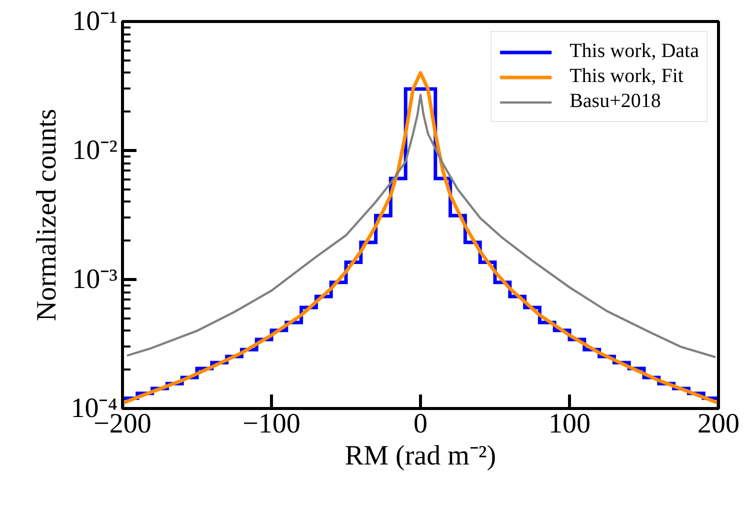 This screenshot has height=505, width=745. I want to click on x-tick-label: −100, so click(271, 424).